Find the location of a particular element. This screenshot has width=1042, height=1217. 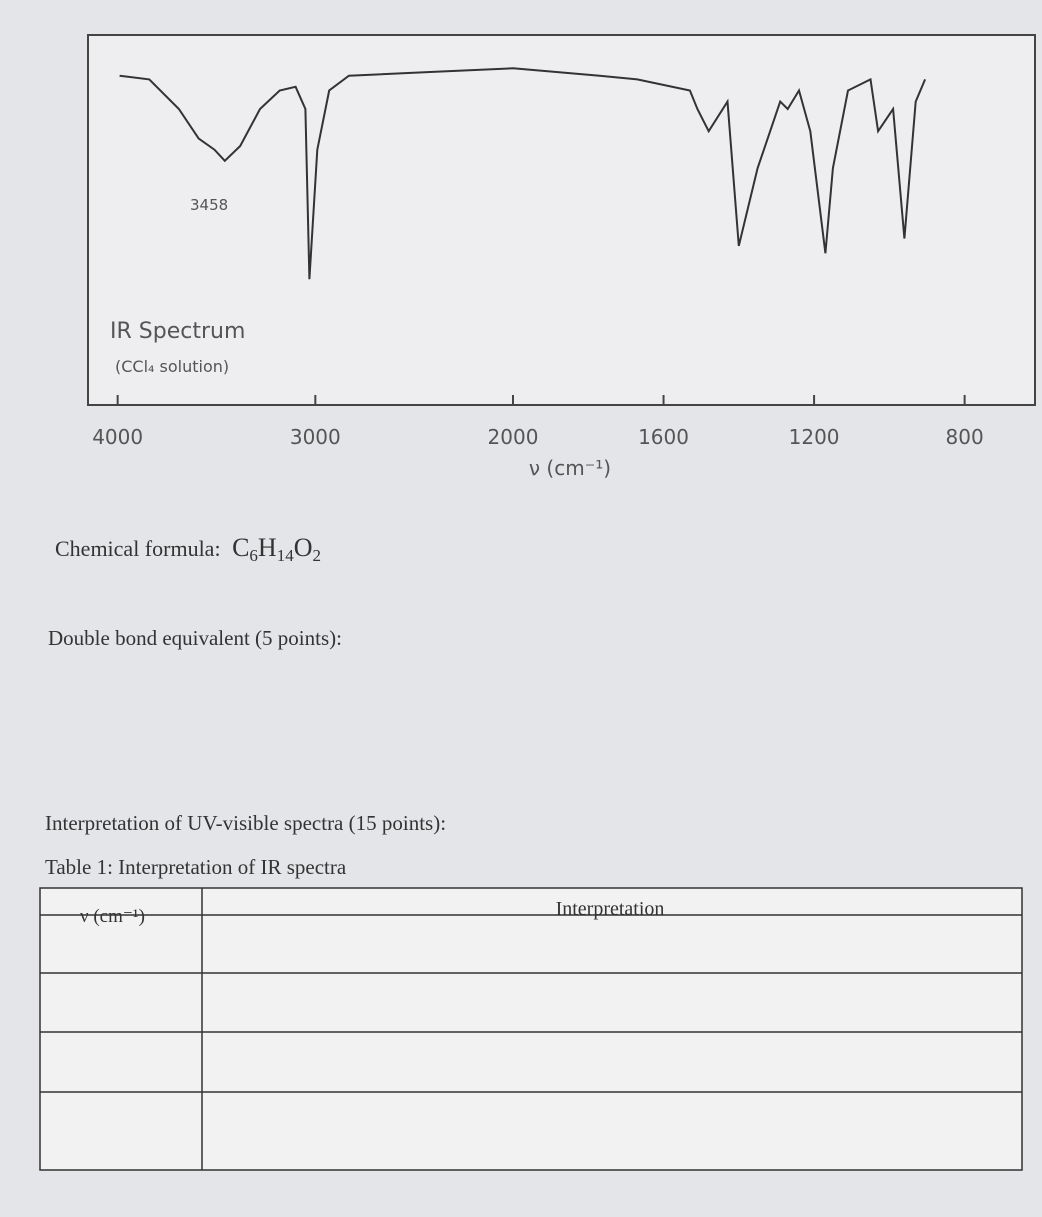

spectrum-trace is located at coordinates (523, 173).